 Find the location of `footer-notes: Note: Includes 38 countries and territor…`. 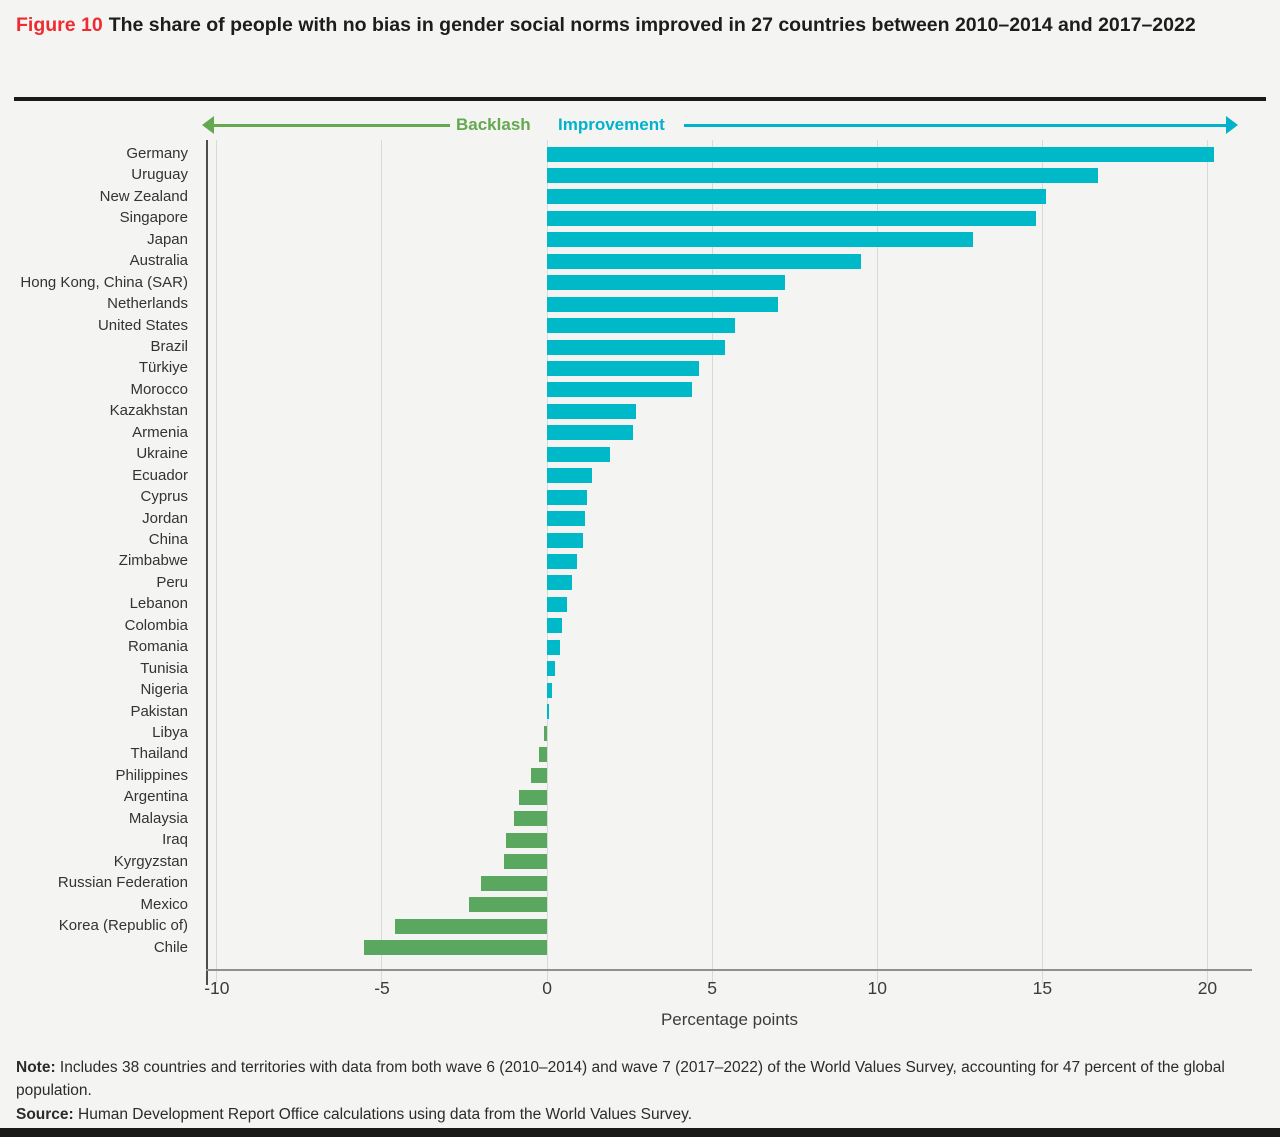

footer-notes: Note: Includes 38 countries and territor… is located at coordinates (641, 1091).